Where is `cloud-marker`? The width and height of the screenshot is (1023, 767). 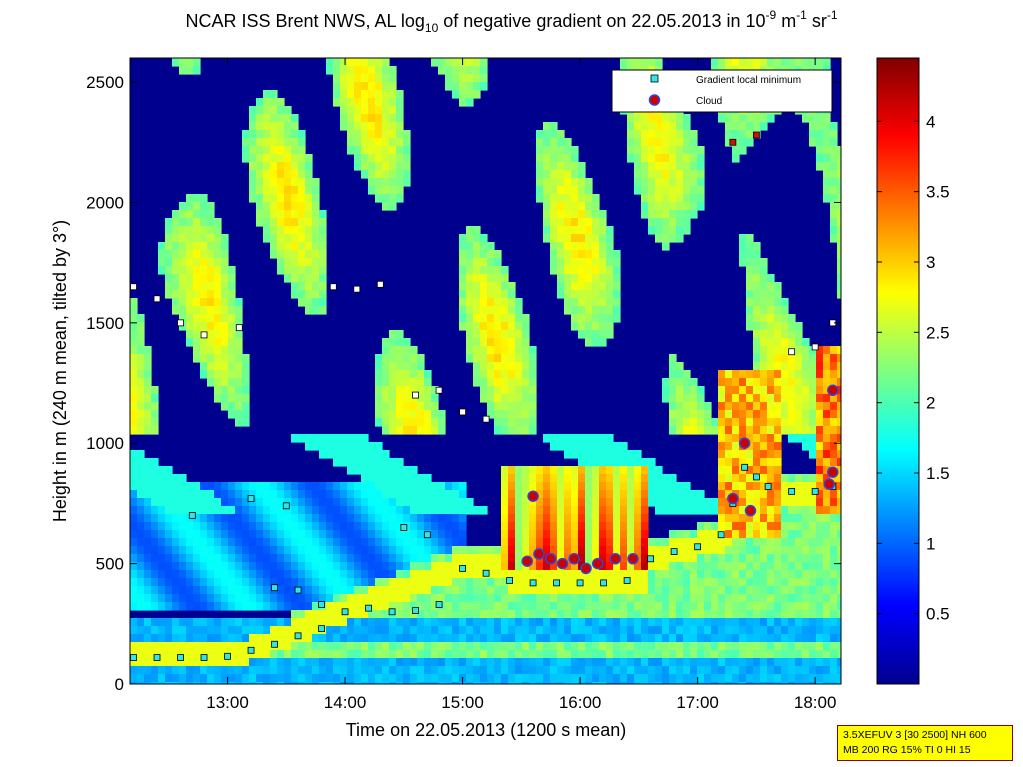
cloud-marker is located at coordinates (833, 390).